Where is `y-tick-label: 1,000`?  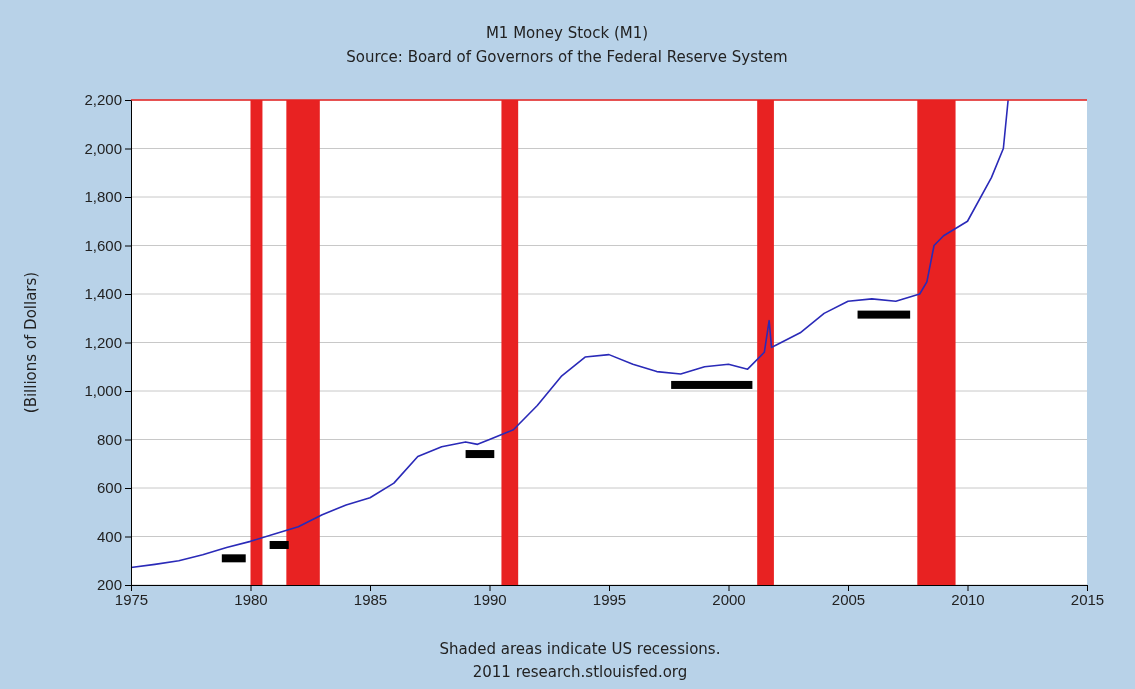 y-tick-label: 1,000 is located at coordinates (103, 391).